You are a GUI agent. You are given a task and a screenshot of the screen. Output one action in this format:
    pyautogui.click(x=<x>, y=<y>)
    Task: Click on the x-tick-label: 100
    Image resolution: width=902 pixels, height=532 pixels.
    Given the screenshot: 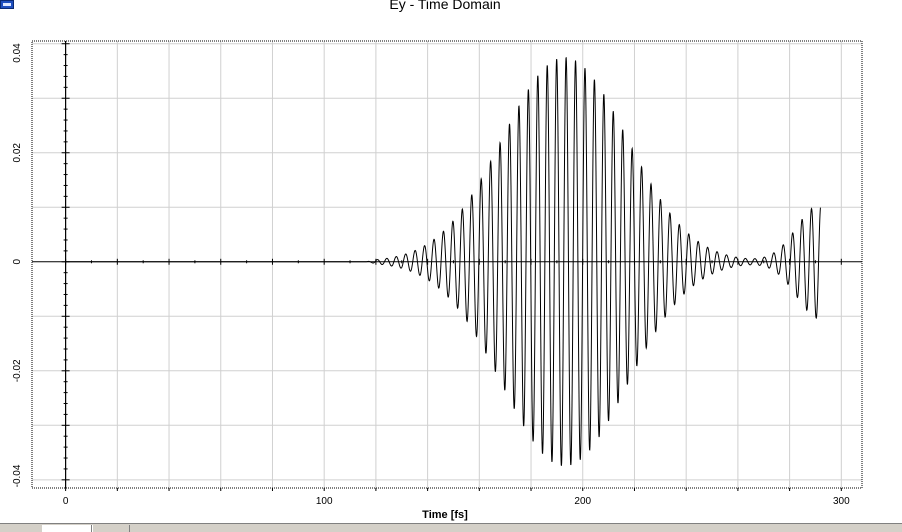 What is the action you would take?
    pyautogui.click(x=324, y=501)
    